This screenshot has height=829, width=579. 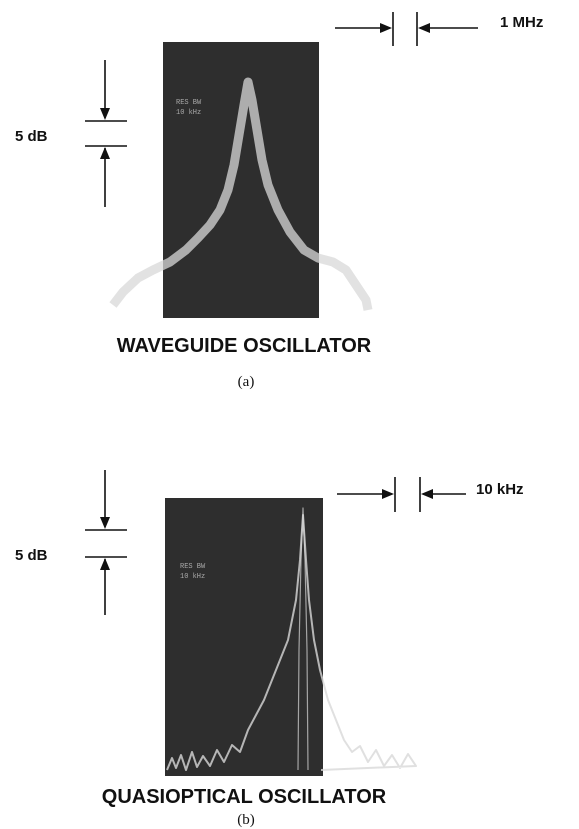 What do you see at coordinates (246, 820) in the screenshot?
I see `panel-label: (b)` at bounding box center [246, 820].